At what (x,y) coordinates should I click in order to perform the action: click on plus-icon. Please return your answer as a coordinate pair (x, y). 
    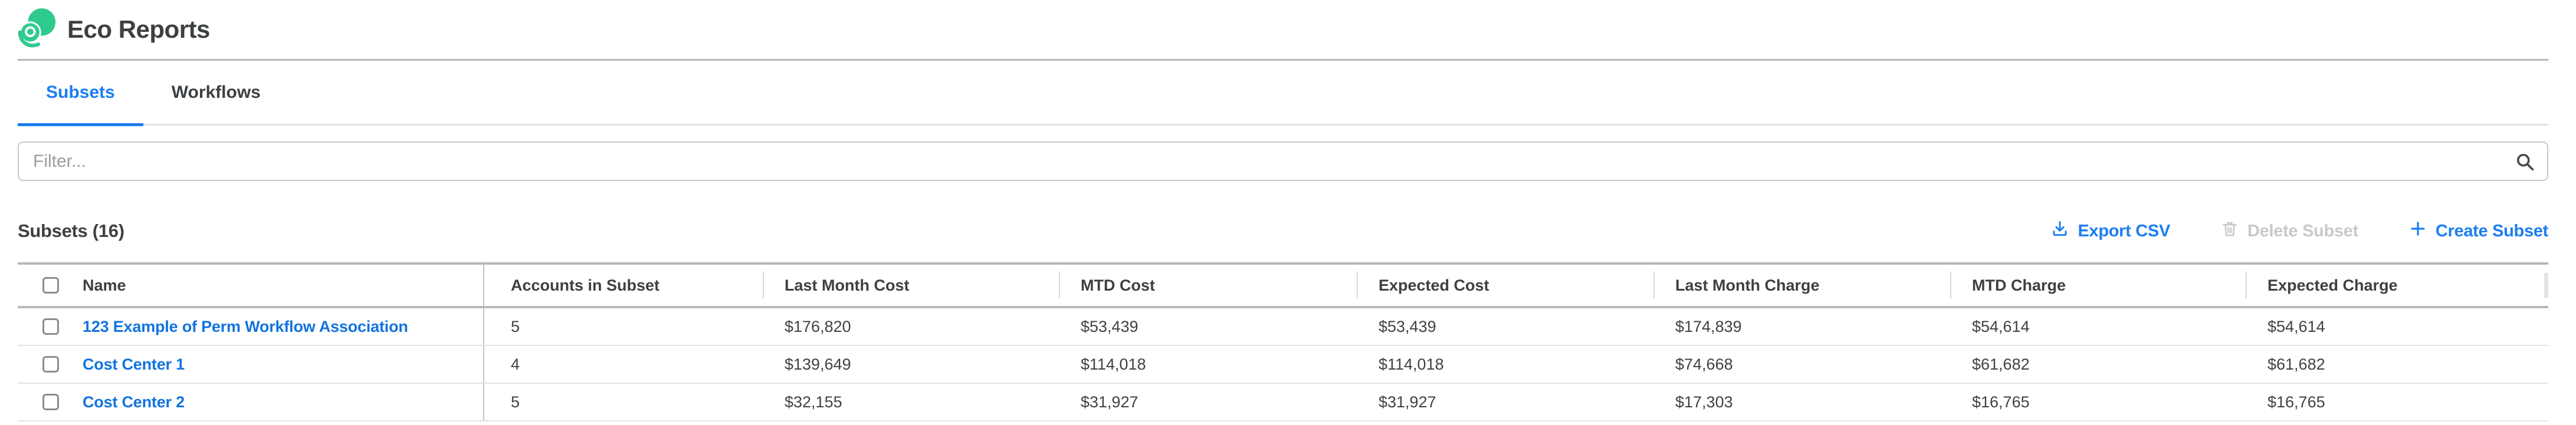
    Looking at the image, I should click on (2417, 231).